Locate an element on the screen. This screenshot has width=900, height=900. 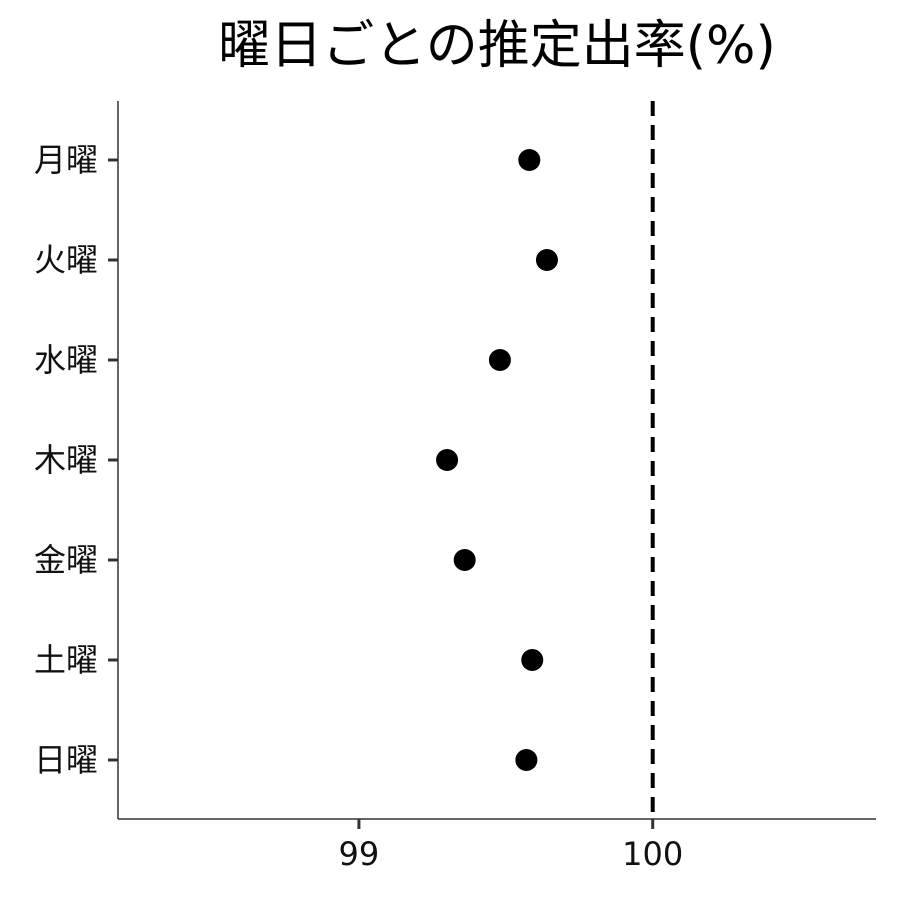
chart-title: 曜日ごとの推定出率(%) is located at coordinates (496, 46).